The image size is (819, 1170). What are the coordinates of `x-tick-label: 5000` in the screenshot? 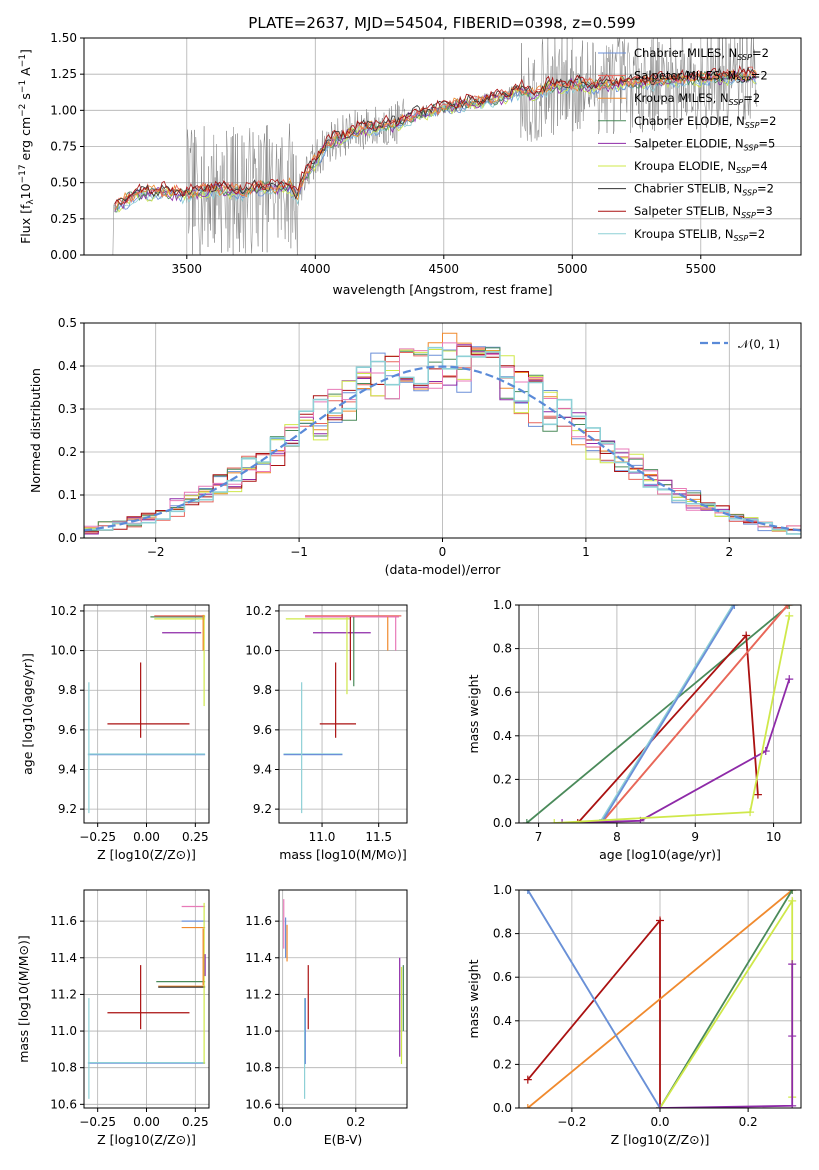 It's located at (572, 269).